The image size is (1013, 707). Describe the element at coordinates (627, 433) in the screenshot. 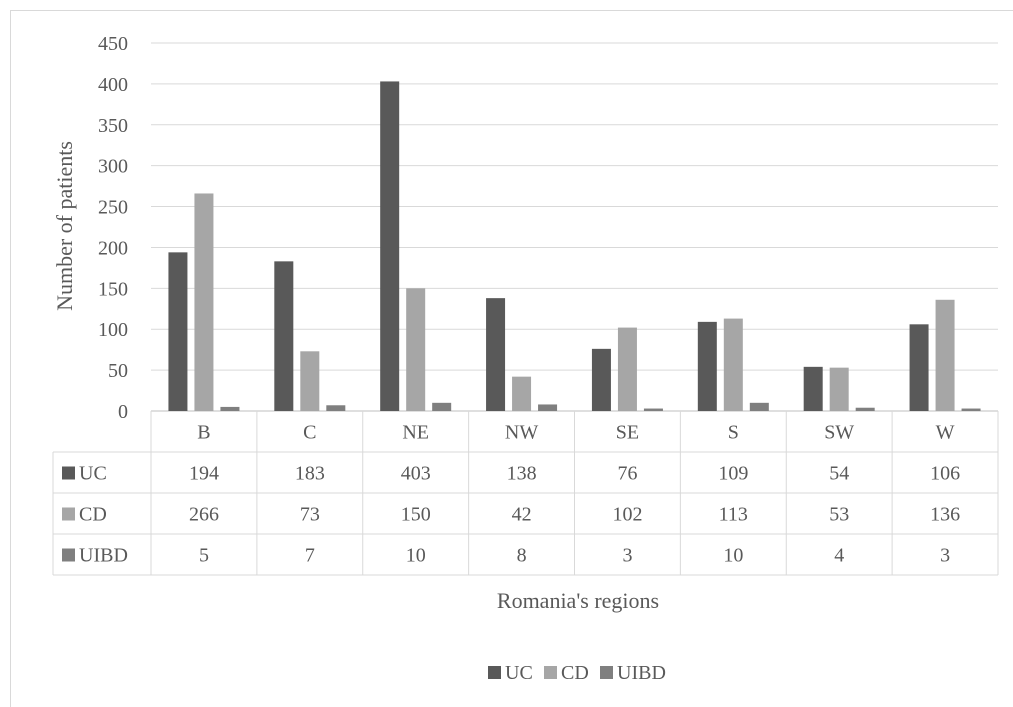

I see `category-label: SE` at that location.